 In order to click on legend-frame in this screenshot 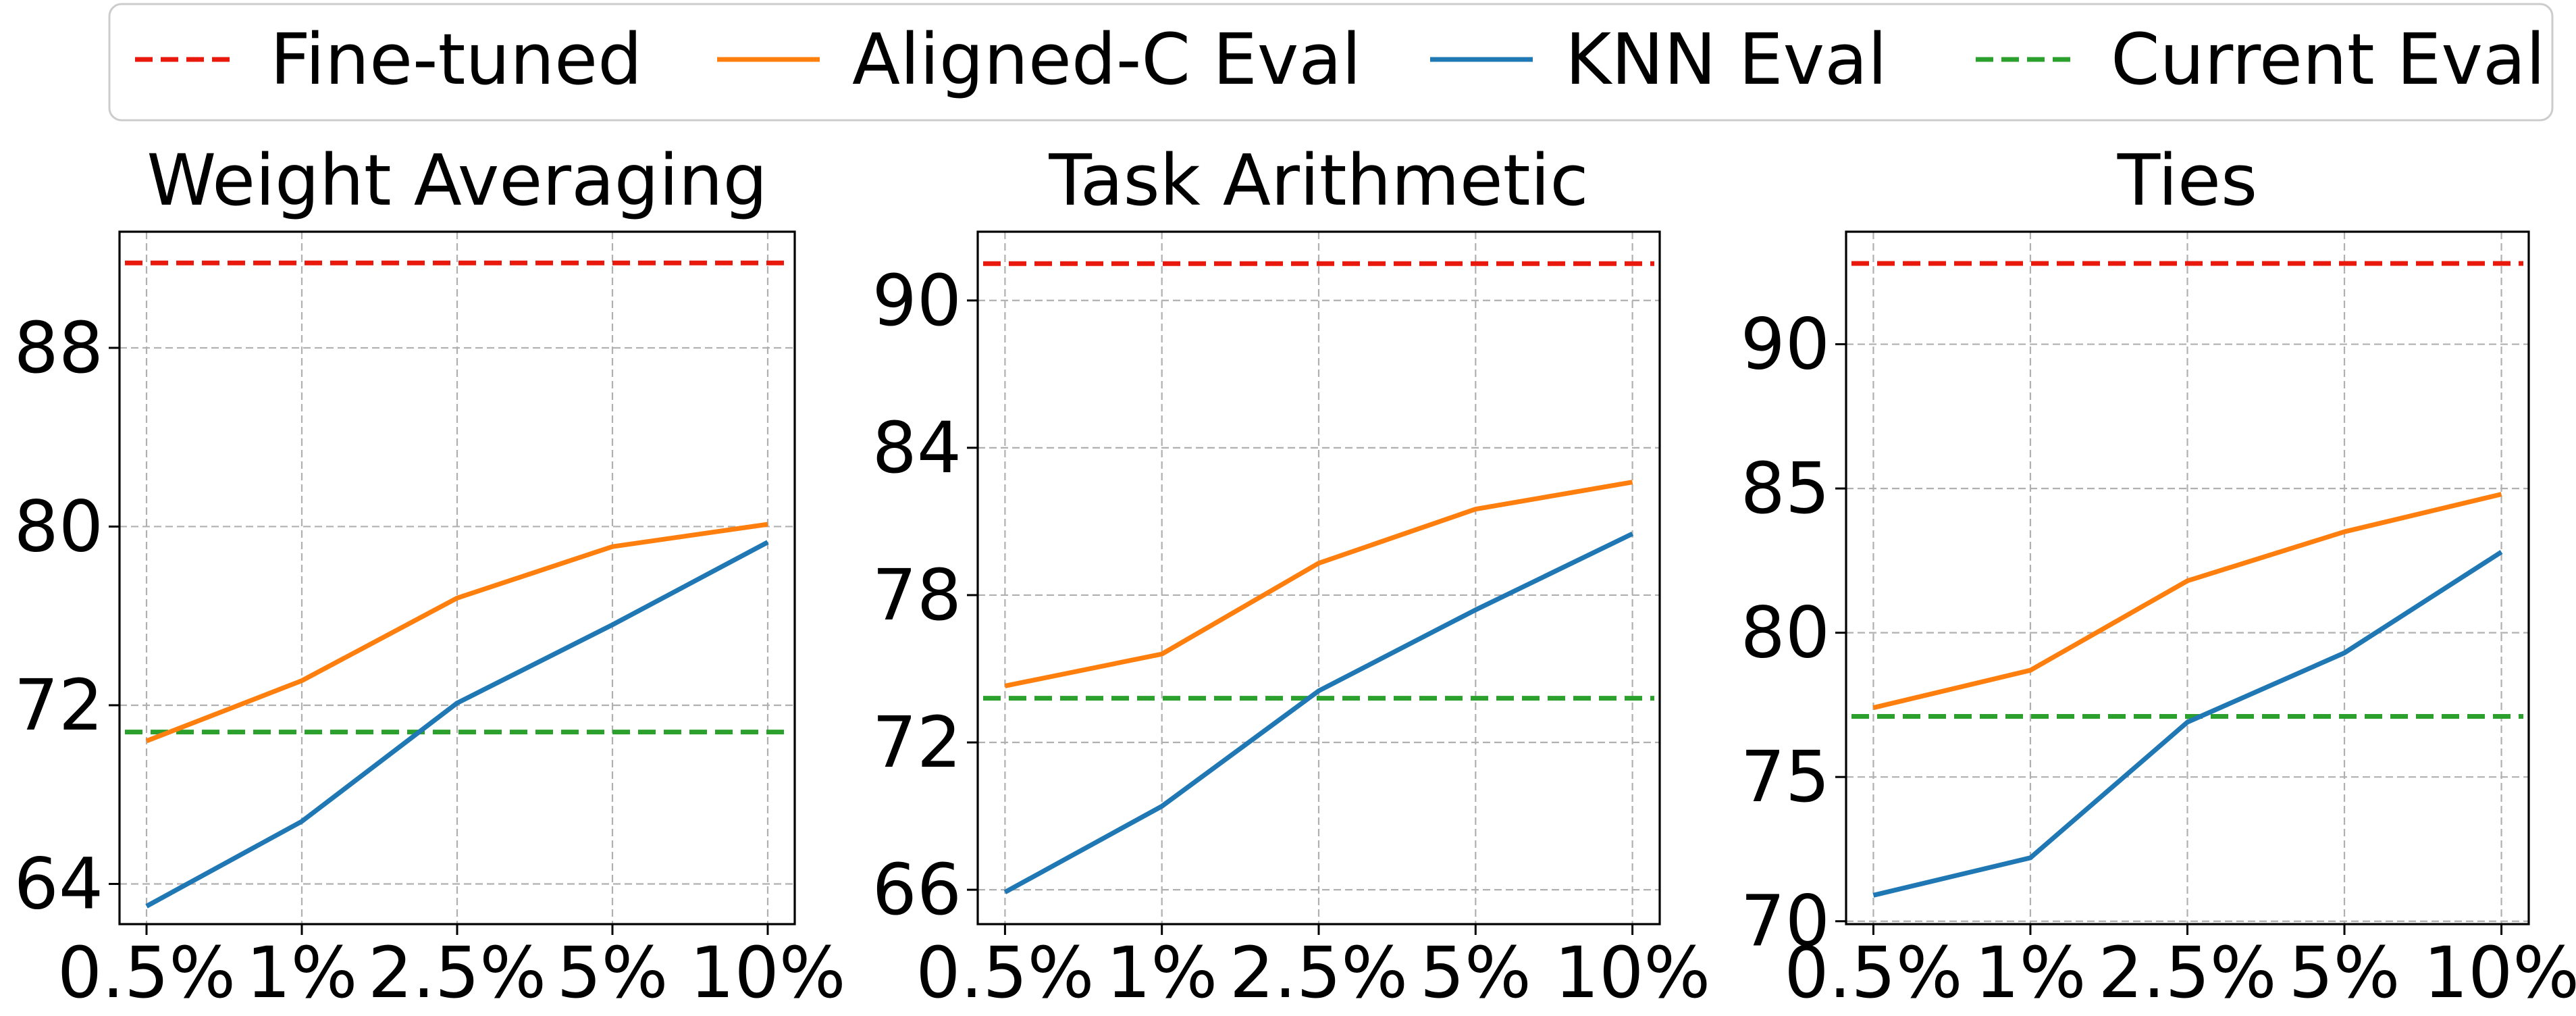, I will do `click(1331, 62)`.